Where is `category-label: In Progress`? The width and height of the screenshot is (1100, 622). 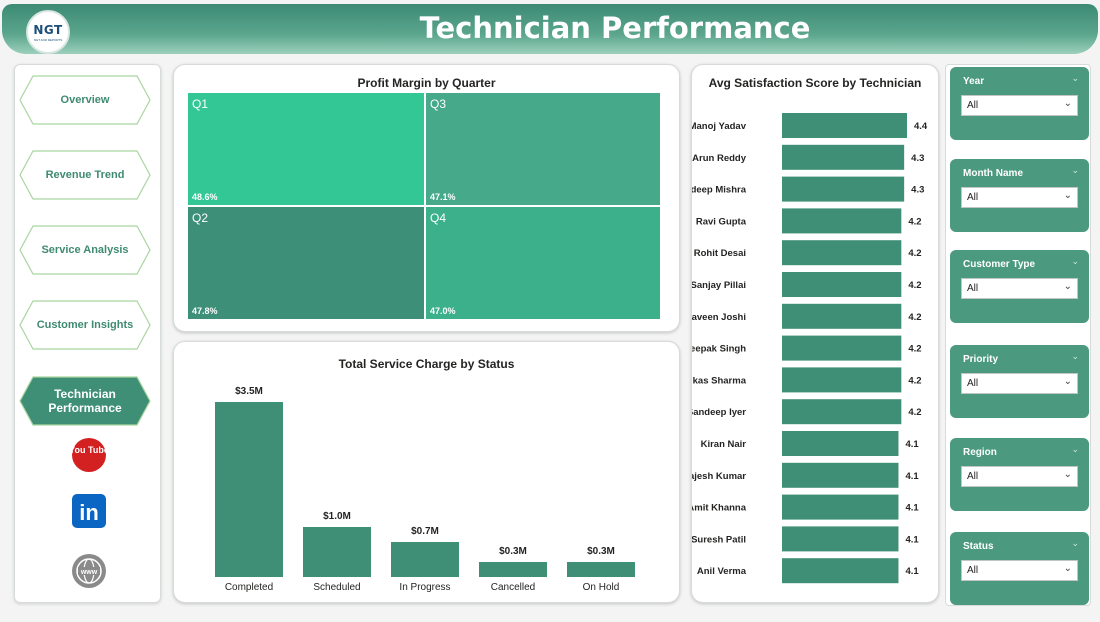
category-label: In Progress is located at coordinates (424, 587).